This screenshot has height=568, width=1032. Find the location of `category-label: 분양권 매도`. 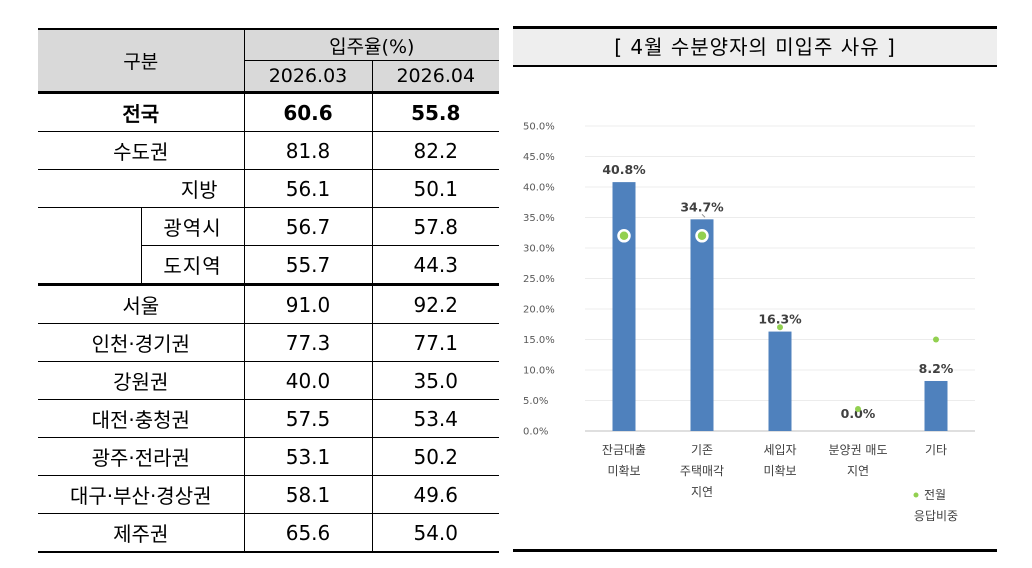

category-label: 분양권 매도 is located at coordinates (857, 450).